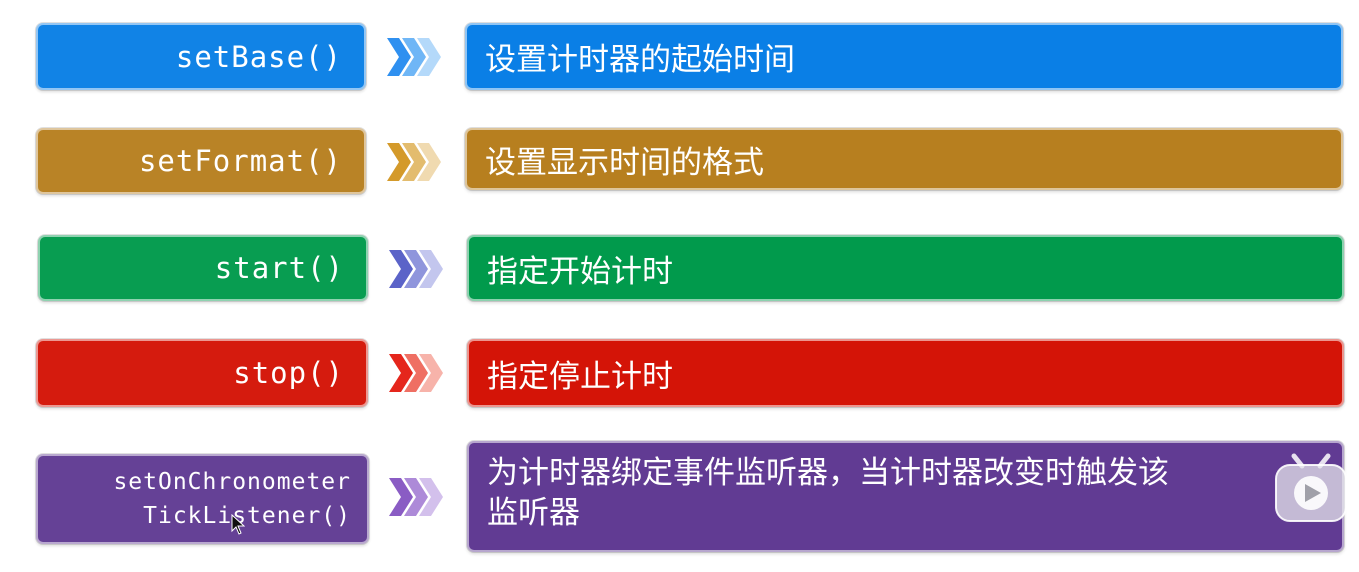 This screenshot has height=572, width=1359. I want to click on method-box-setbase: setBase(), so click(201, 56).